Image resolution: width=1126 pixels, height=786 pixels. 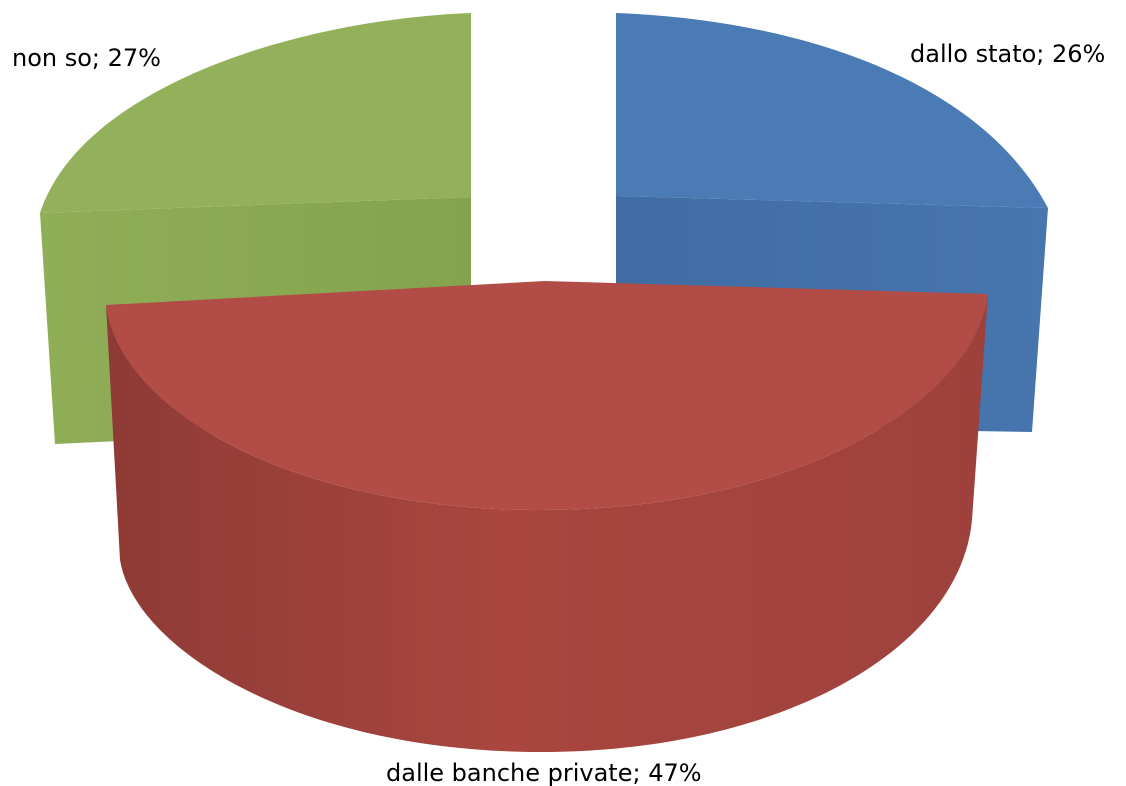 What do you see at coordinates (86, 58) in the screenshot?
I see `slice-label-non-so: non so; 27%` at bounding box center [86, 58].